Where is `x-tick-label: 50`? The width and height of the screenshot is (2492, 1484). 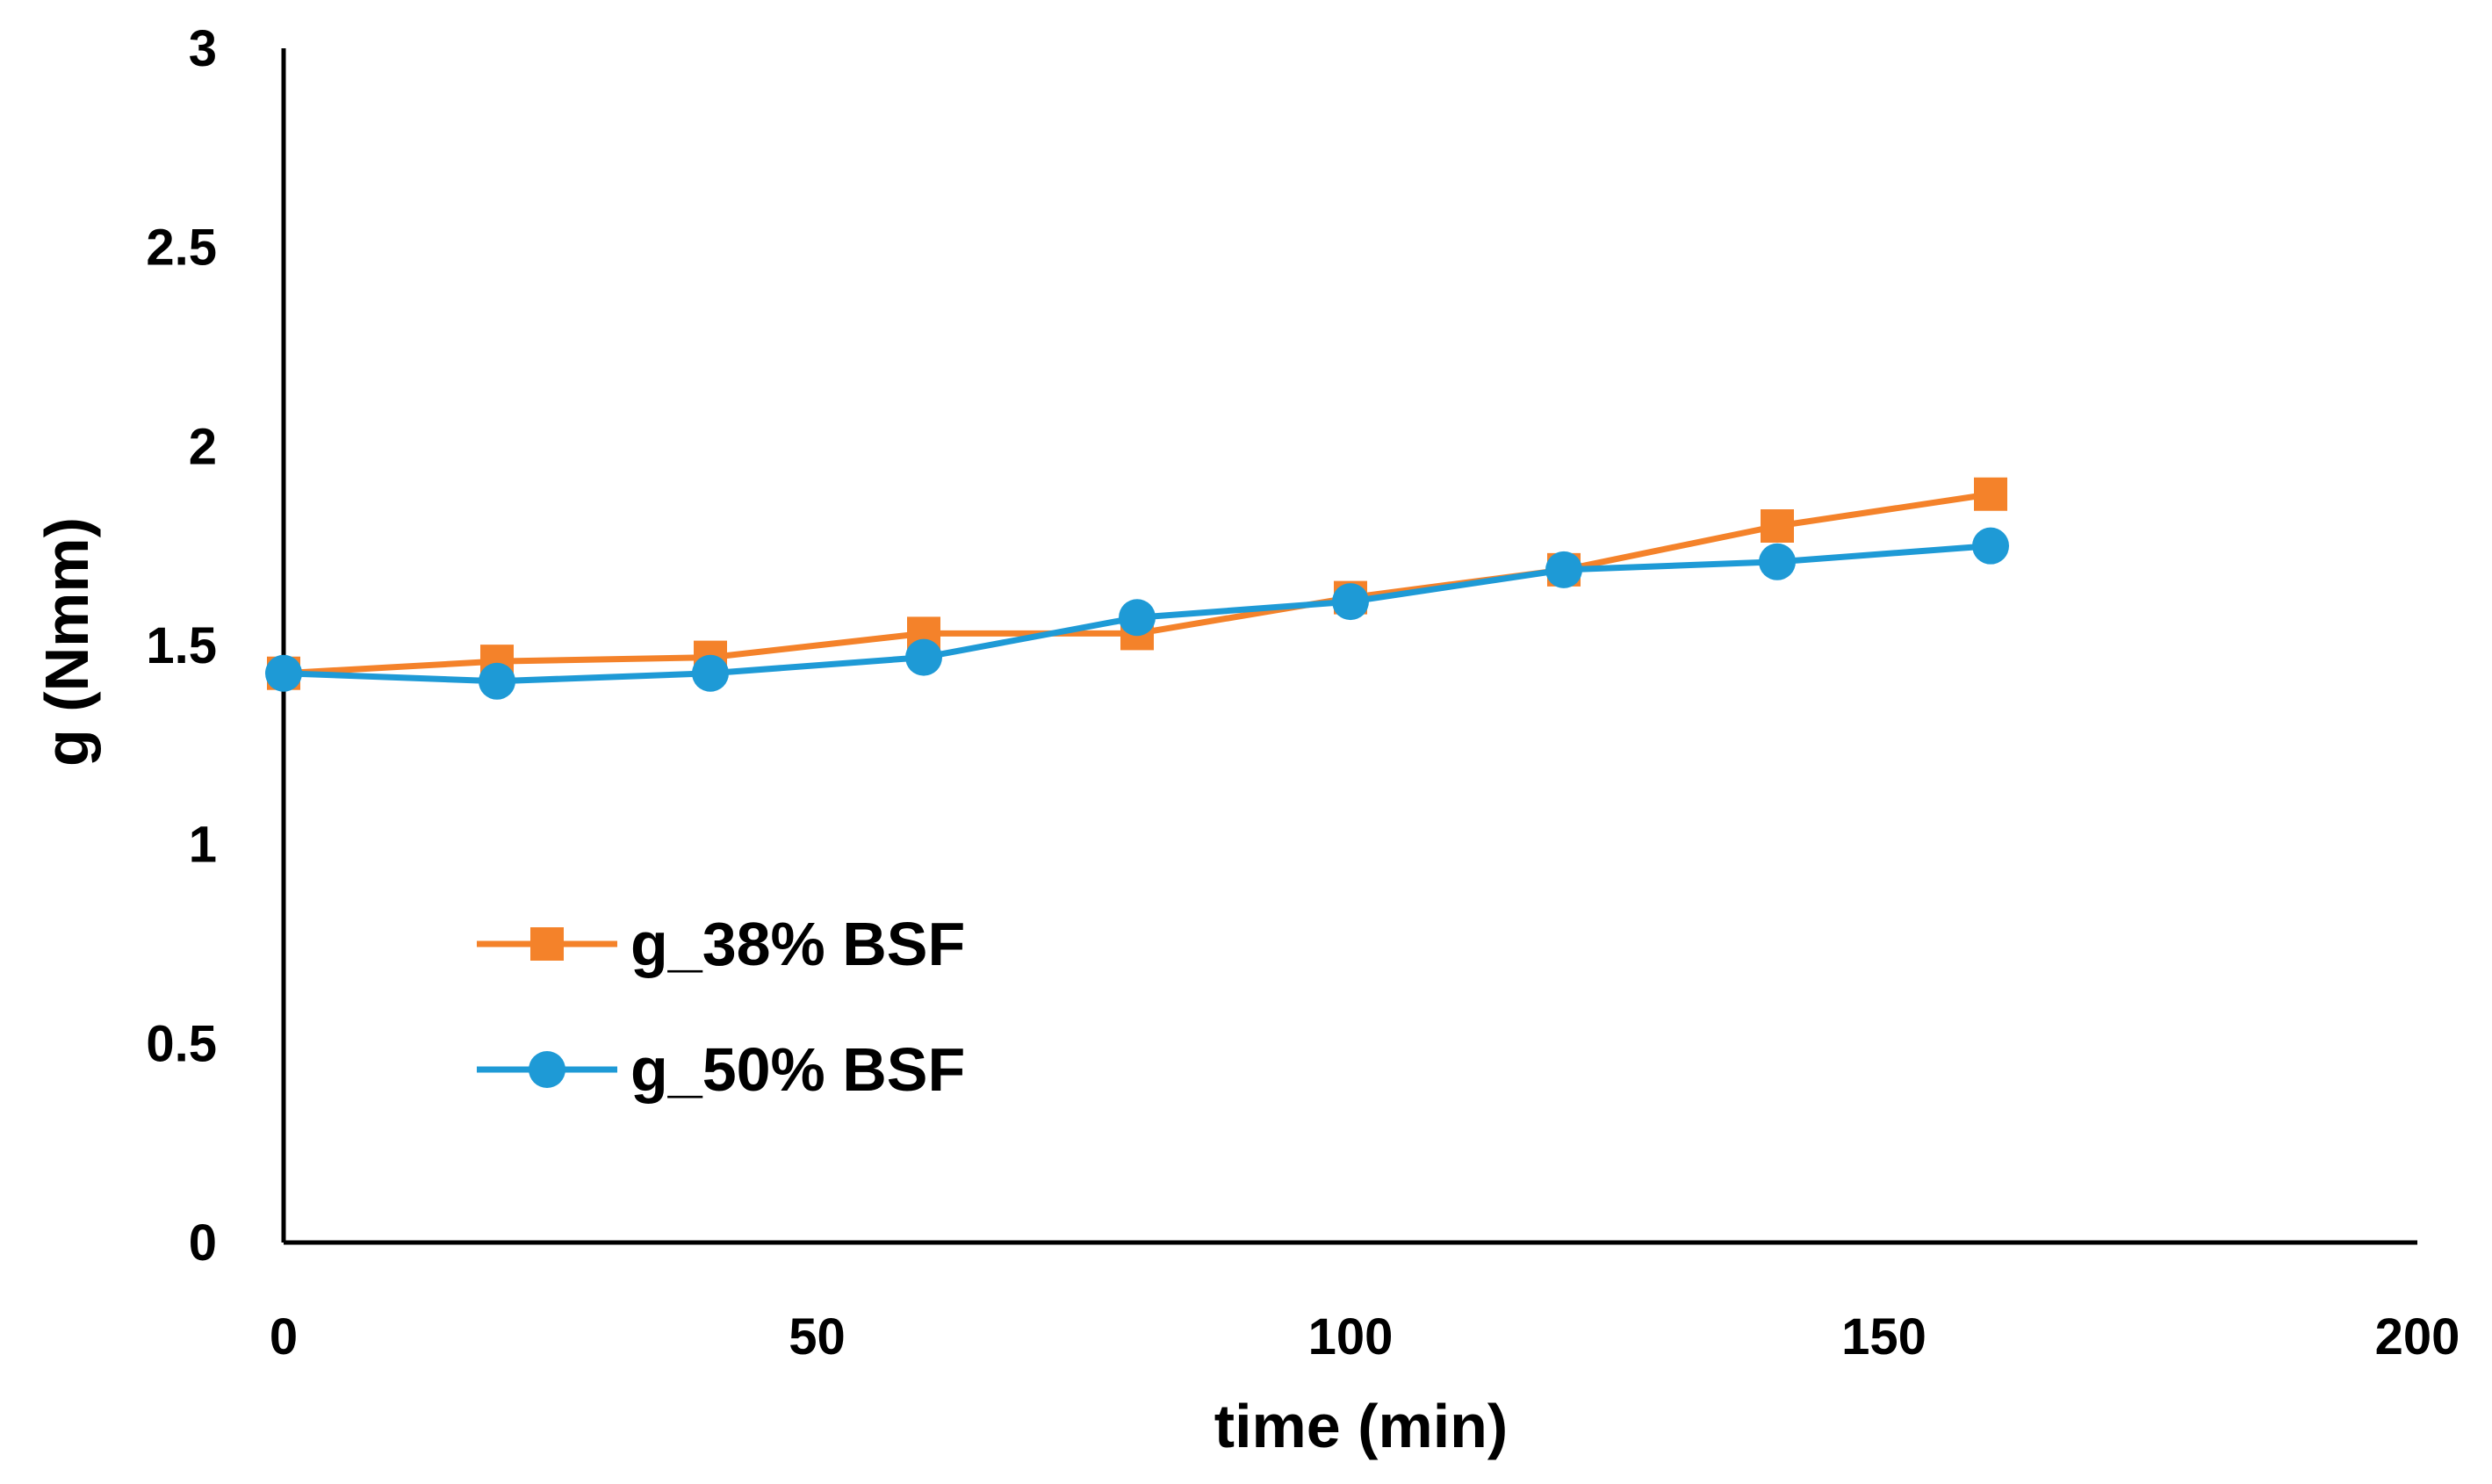
x-tick-label: 50 is located at coordinates (817, 1336).